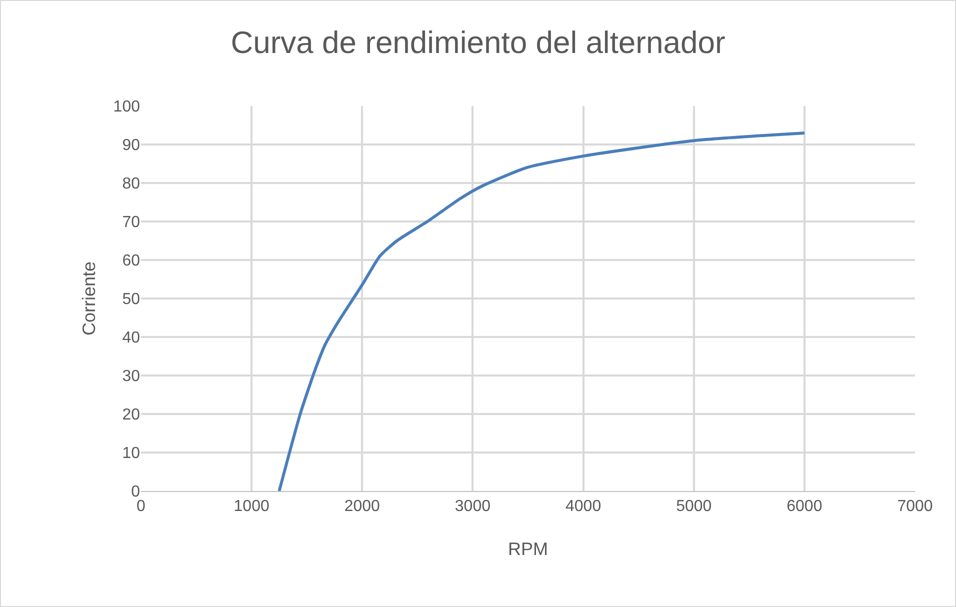 The height and width of the screenshot is (607, 956). Describe the element at coordinates (694, 507) in the screenshot. I see `x-tick-label: 5000` at that location.